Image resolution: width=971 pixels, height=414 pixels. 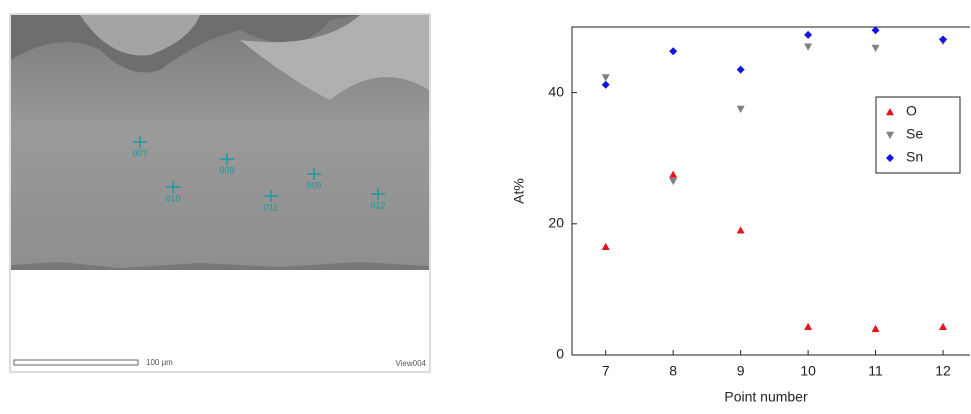 What do you see at coordinates (911, 111) in the screenshot?
I see `legend-label: O` at bounding box center [911, 111].